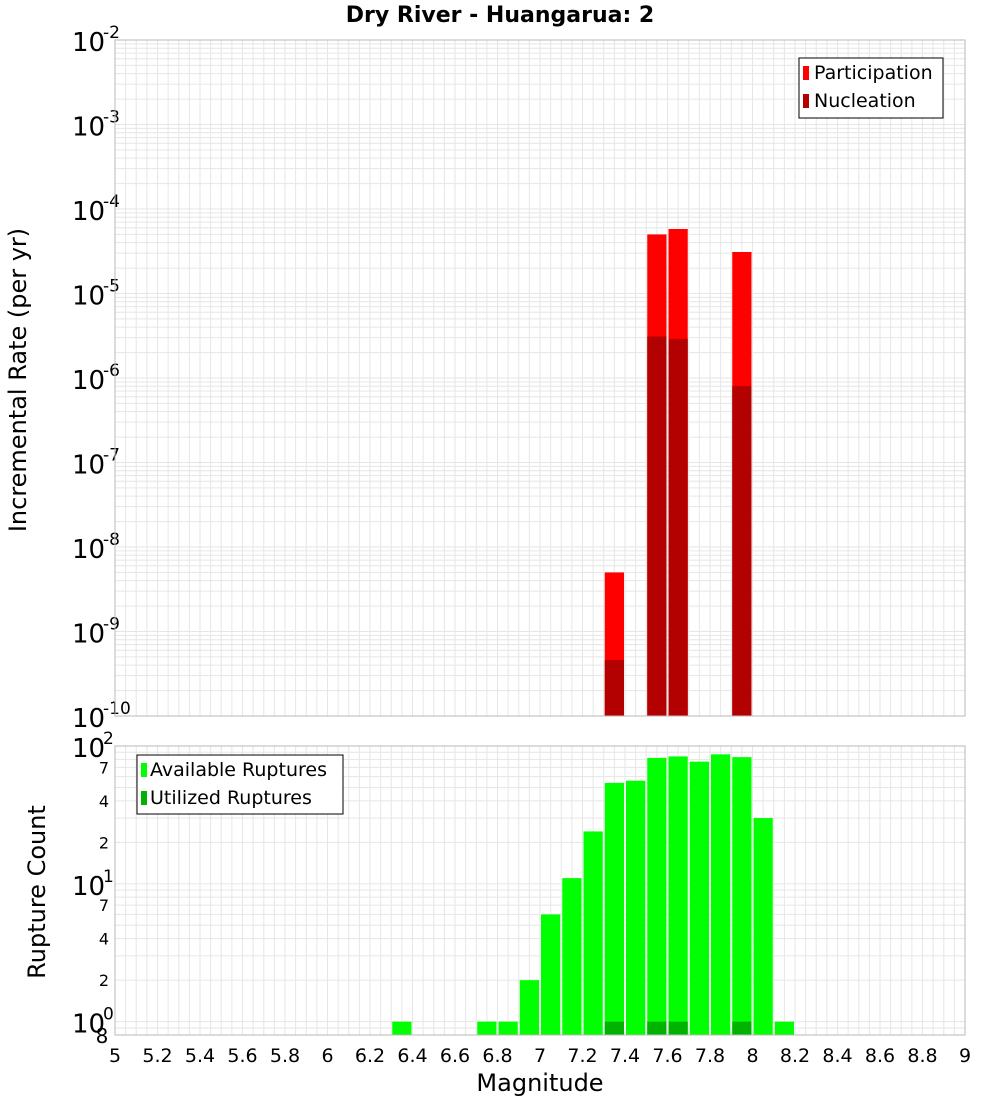  Describe the element at coordinates (625, 1056) in the screenshot. I see `x-tick-label: 7.4` at that location.